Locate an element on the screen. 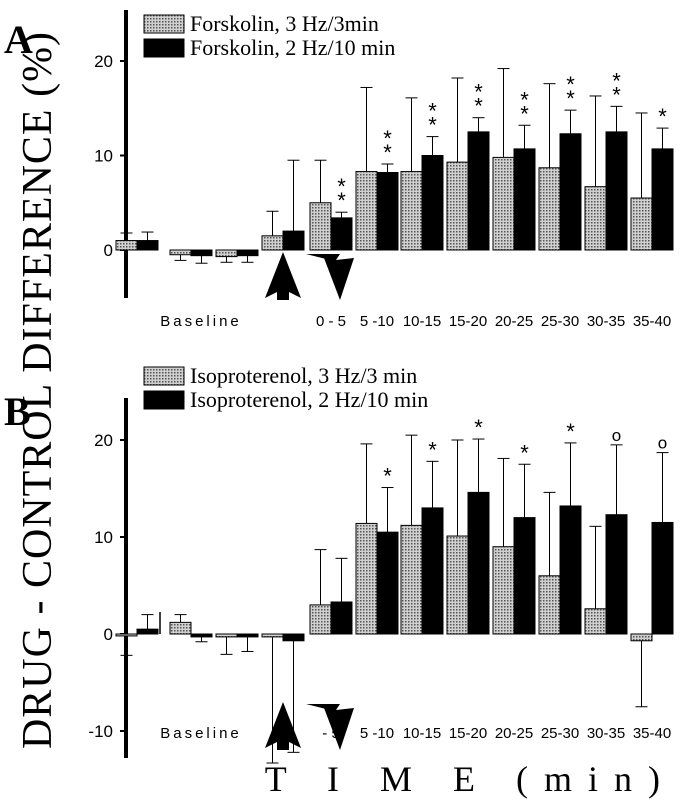 This screenshot has height=801, width=698. panel-A-sig-mark-8-1: * is located at coordinates (524, 99).